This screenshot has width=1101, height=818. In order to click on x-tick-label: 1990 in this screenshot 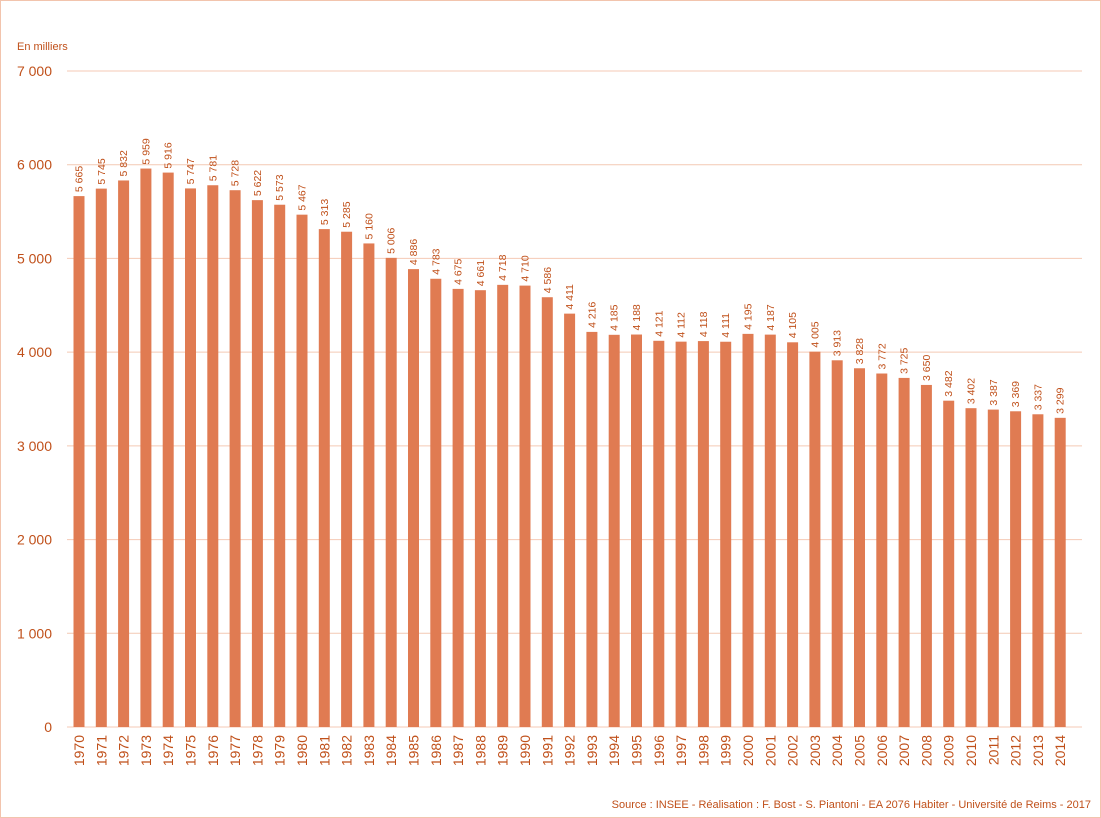, I will do `click(525, 750)`.